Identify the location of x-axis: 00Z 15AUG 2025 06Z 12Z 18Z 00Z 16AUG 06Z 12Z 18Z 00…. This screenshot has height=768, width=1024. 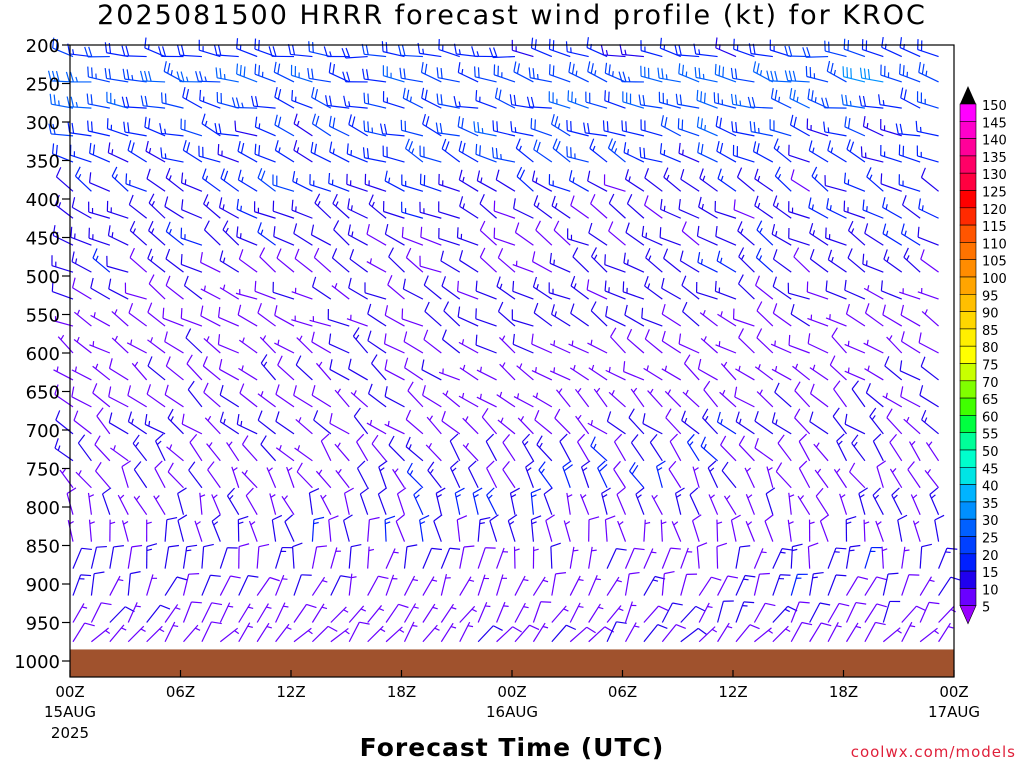
(512, 706).